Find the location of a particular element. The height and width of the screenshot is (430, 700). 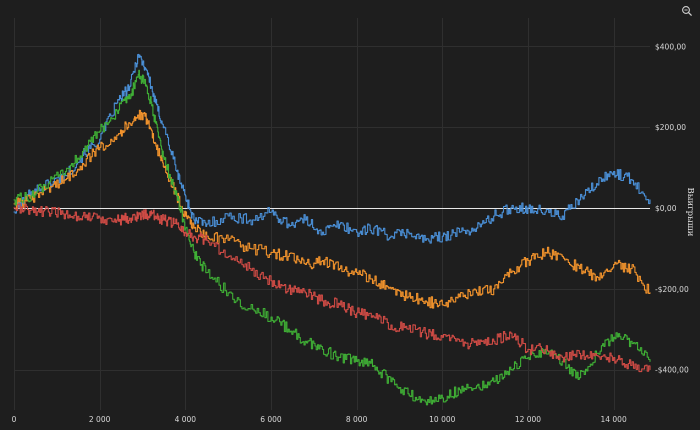

y-tick-label: $200,00 is located at coordinates (670, 127).